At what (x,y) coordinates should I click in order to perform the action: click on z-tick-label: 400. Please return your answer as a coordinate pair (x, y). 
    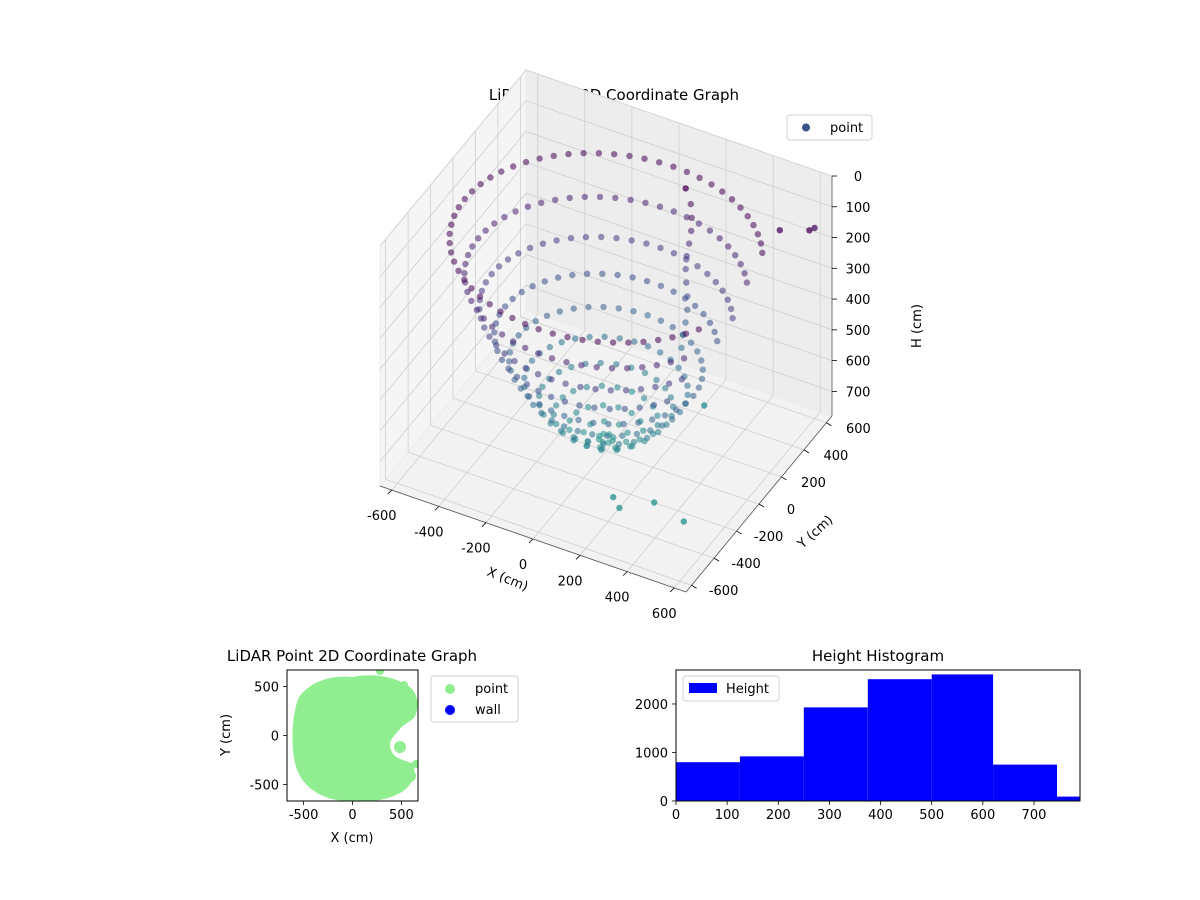
    Looking at the image, I should click on (858, 300).